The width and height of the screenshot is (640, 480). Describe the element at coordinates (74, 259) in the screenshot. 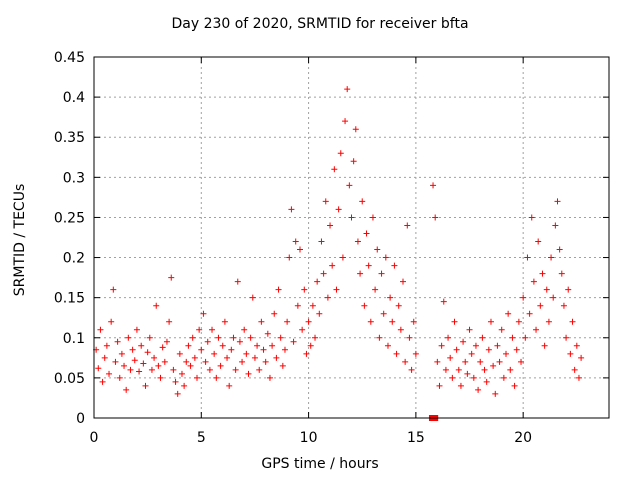

I see `y-tick-label: 0.2` at that location.